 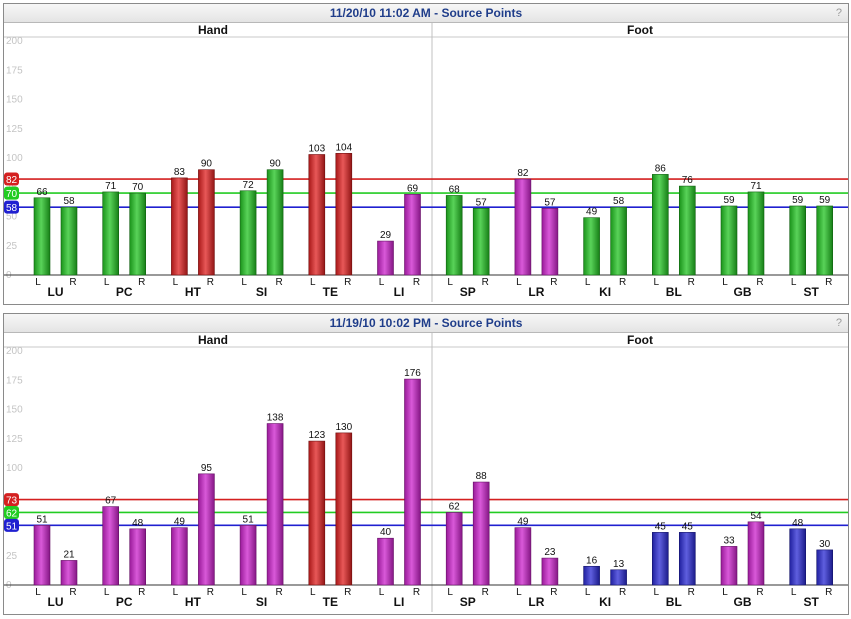 I want to click on category-label-li: LI, so click(x=399, y=292).